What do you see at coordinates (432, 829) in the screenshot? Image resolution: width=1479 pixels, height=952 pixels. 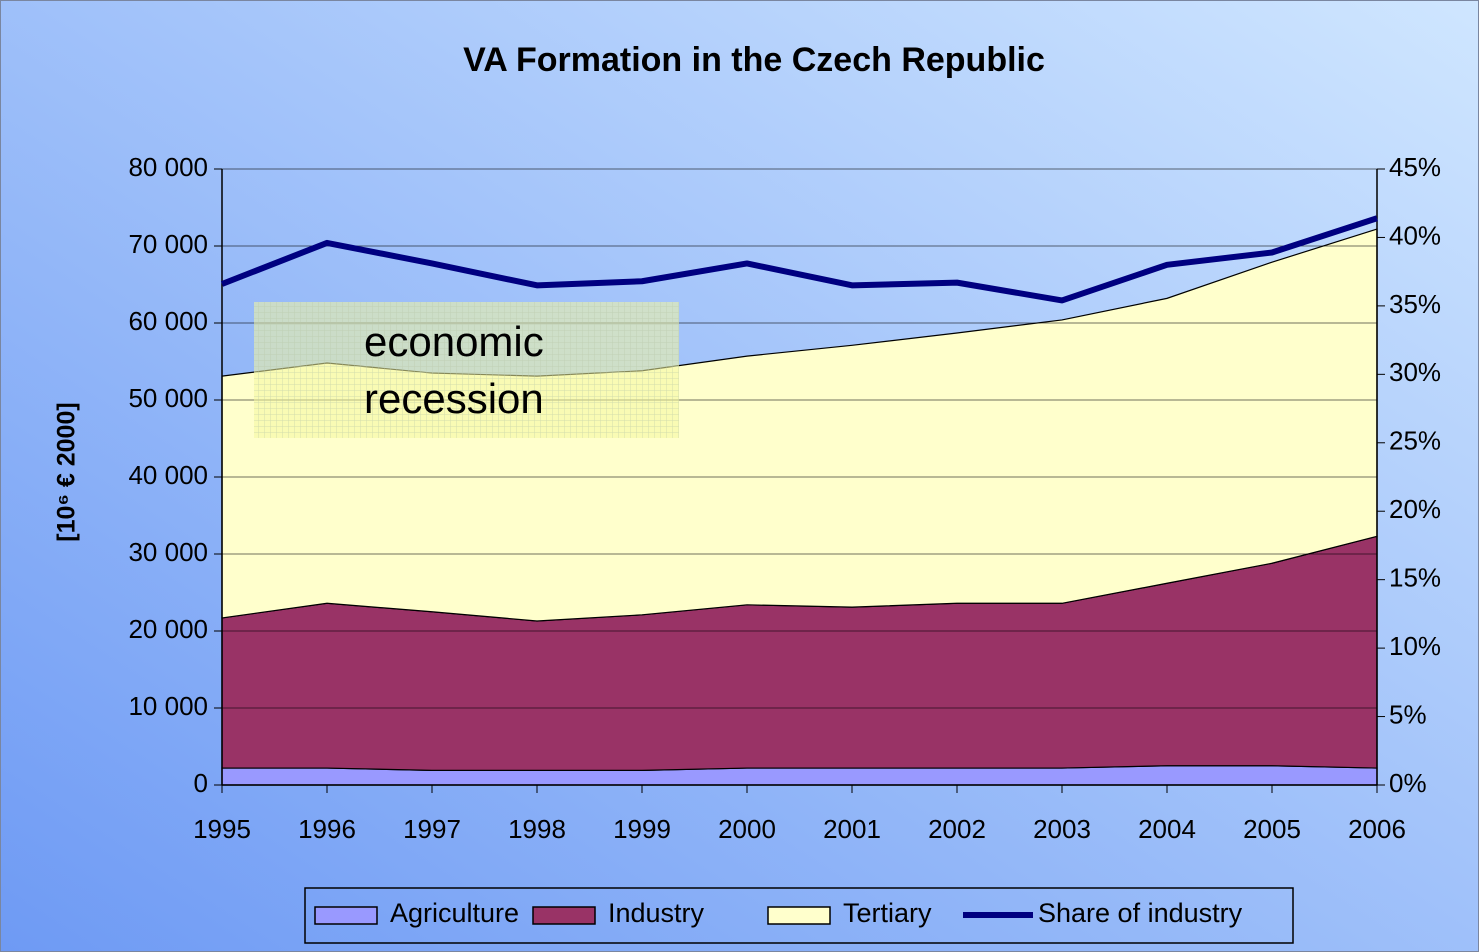 I see `x-tick-label: 1997` at bounding box center [432, 829].